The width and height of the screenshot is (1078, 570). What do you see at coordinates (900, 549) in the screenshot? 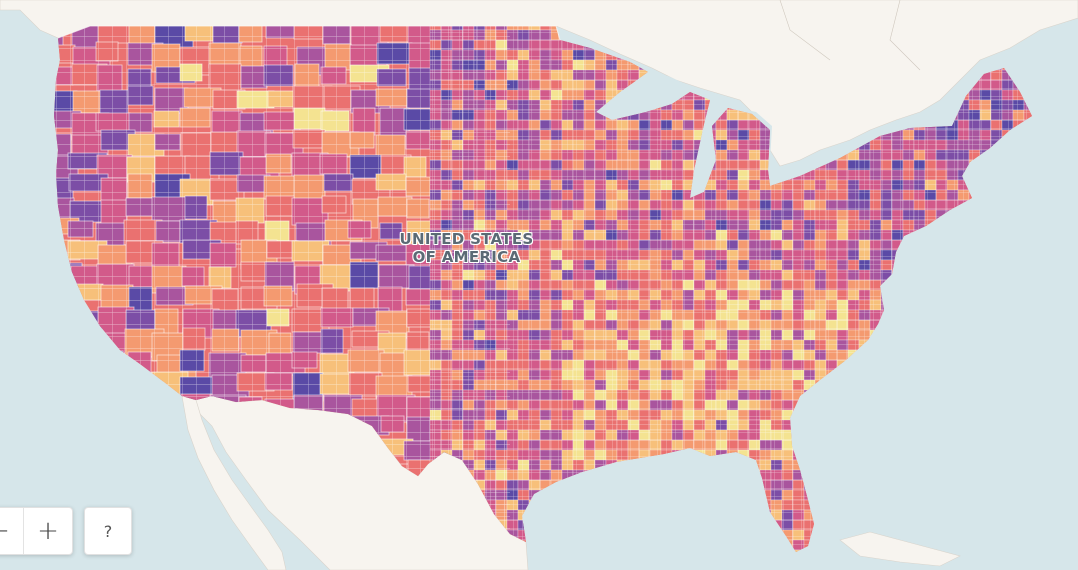
I see `caribbean-islands` at bounding box center [900, 549].